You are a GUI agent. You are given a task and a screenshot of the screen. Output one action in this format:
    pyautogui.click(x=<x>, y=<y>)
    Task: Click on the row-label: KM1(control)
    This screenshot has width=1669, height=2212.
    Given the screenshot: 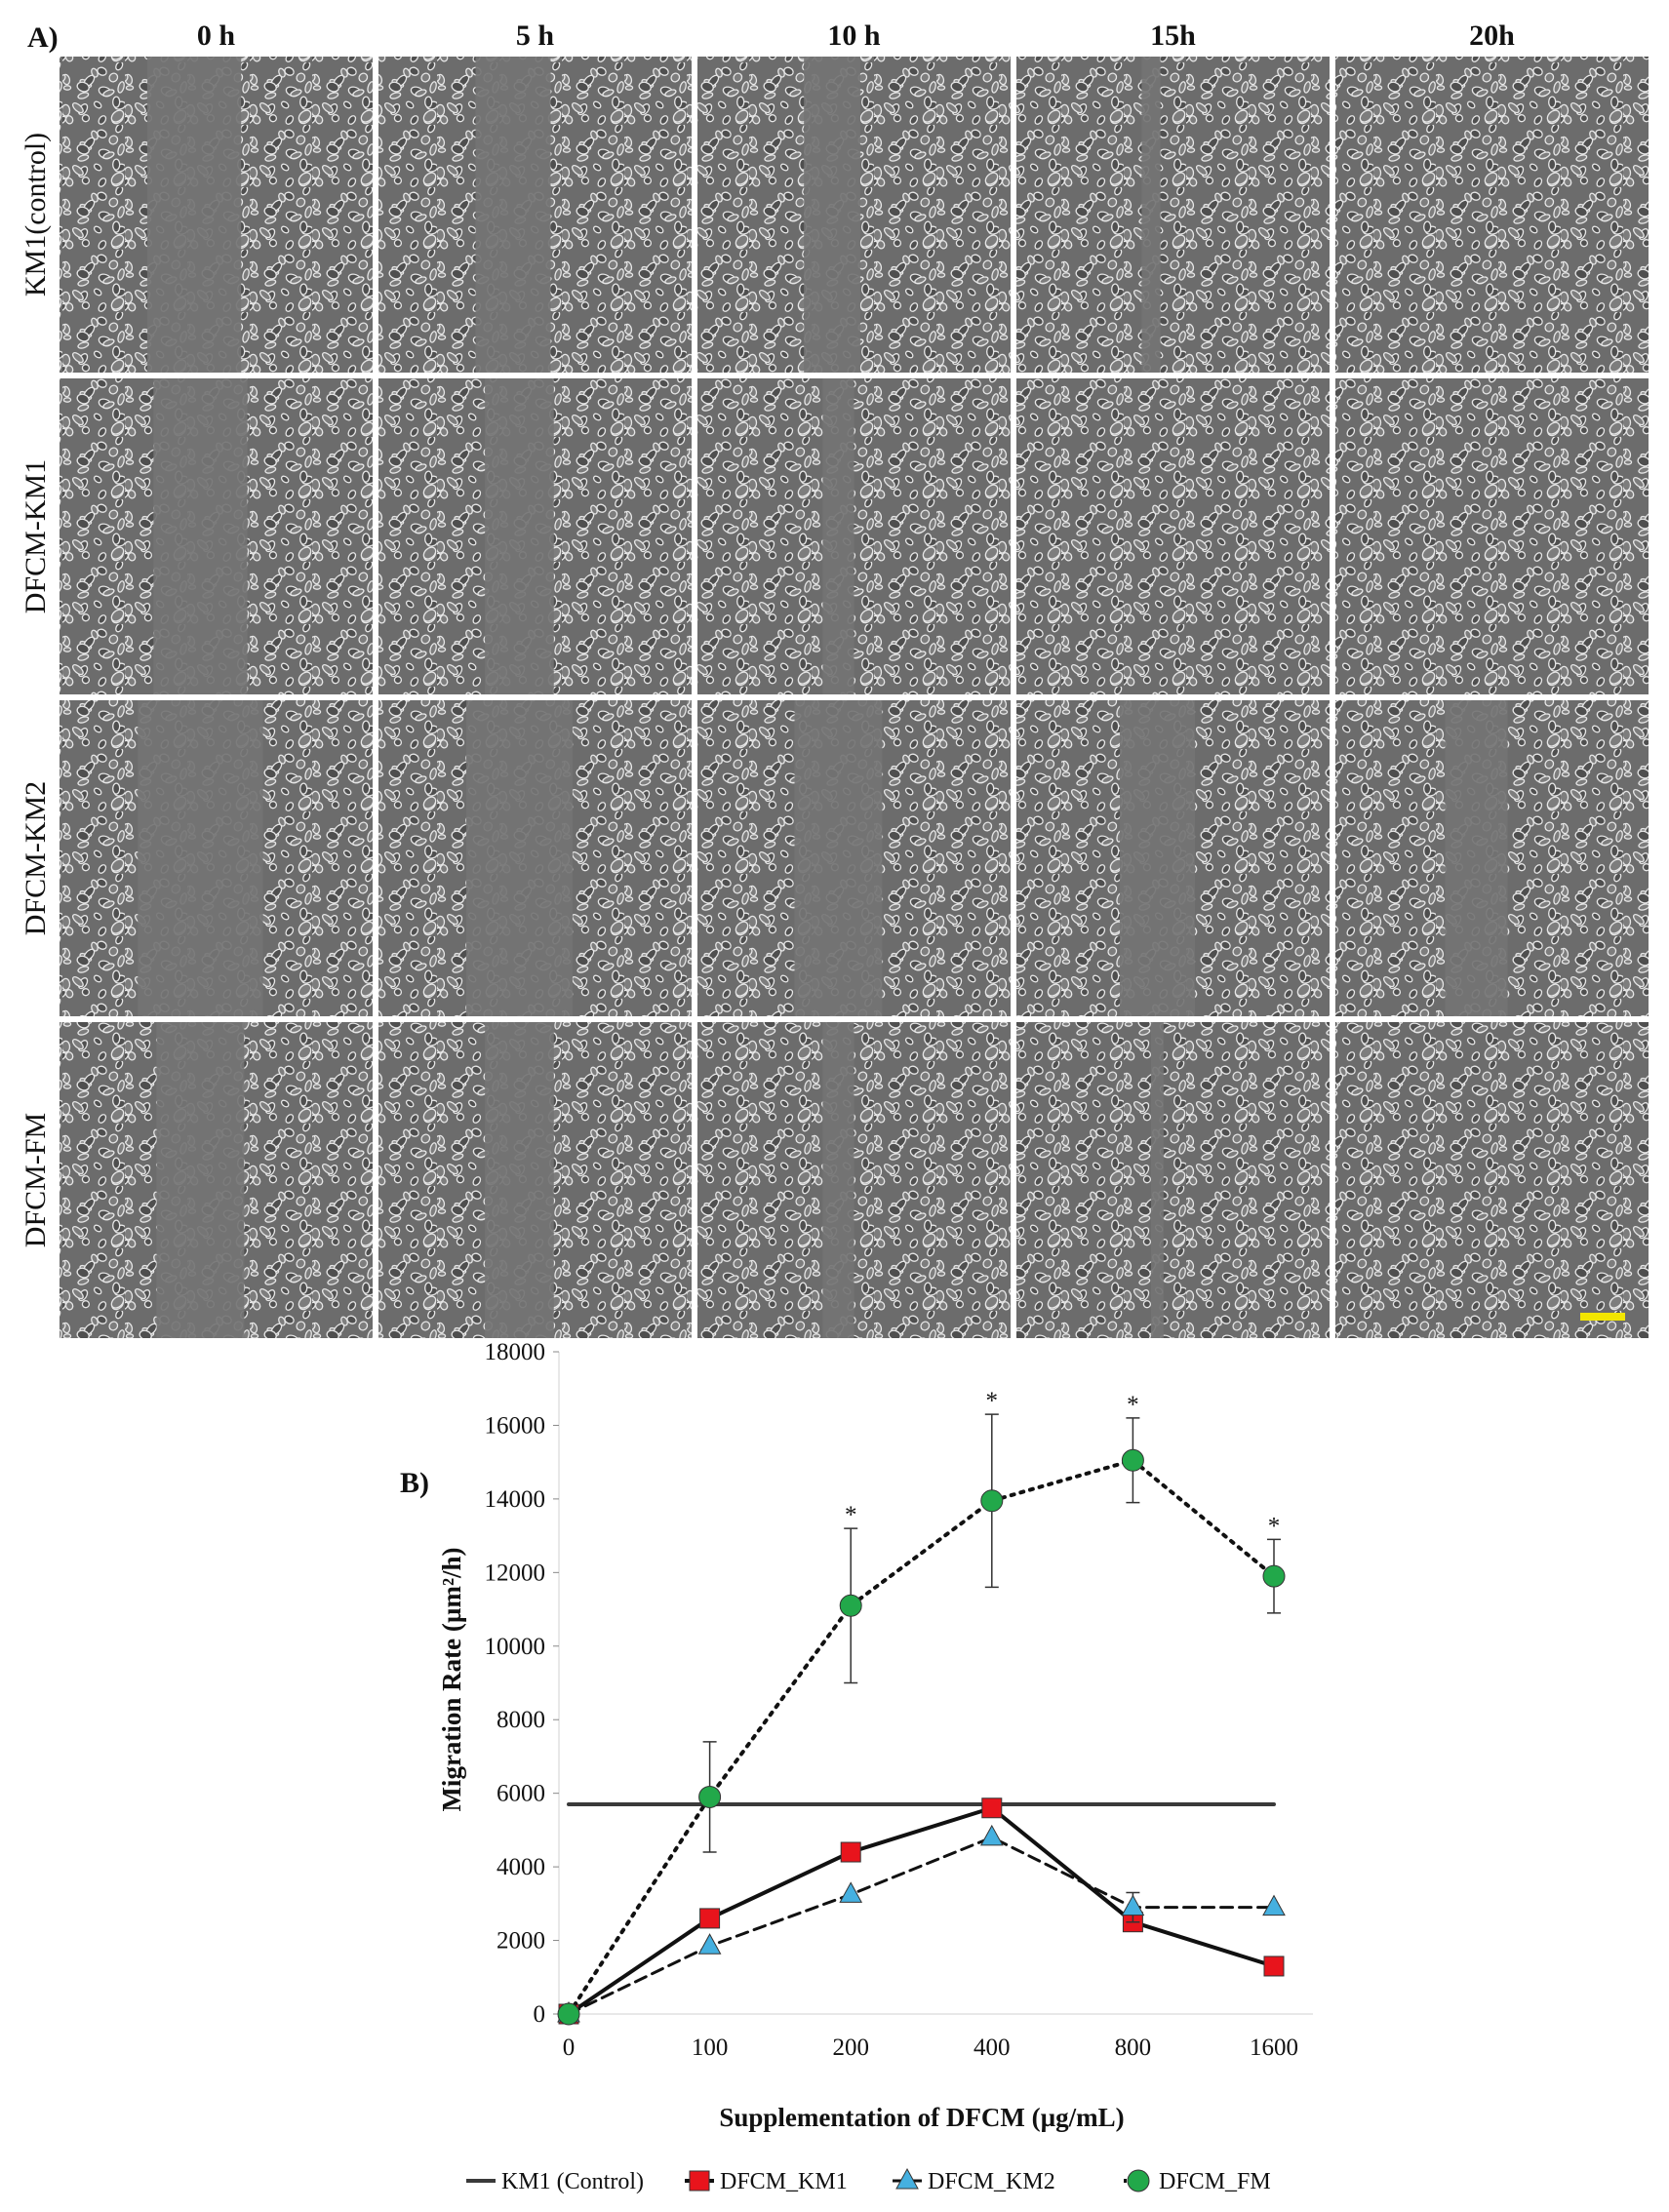 What is the action you would take?
    pyautogui.click(x=36, y=214)
    